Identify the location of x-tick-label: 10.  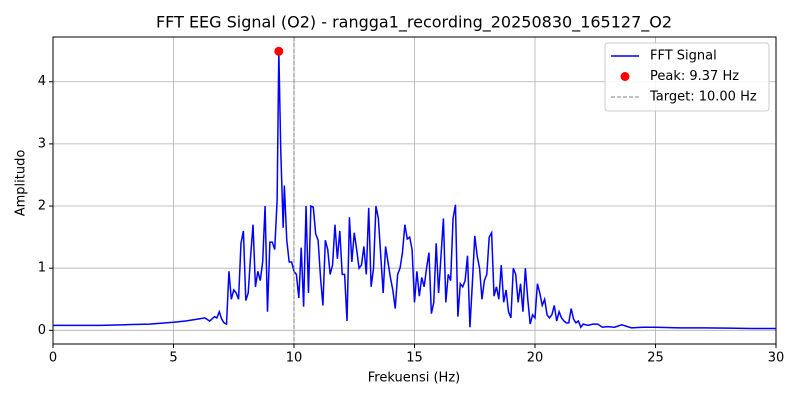
(294, 358).